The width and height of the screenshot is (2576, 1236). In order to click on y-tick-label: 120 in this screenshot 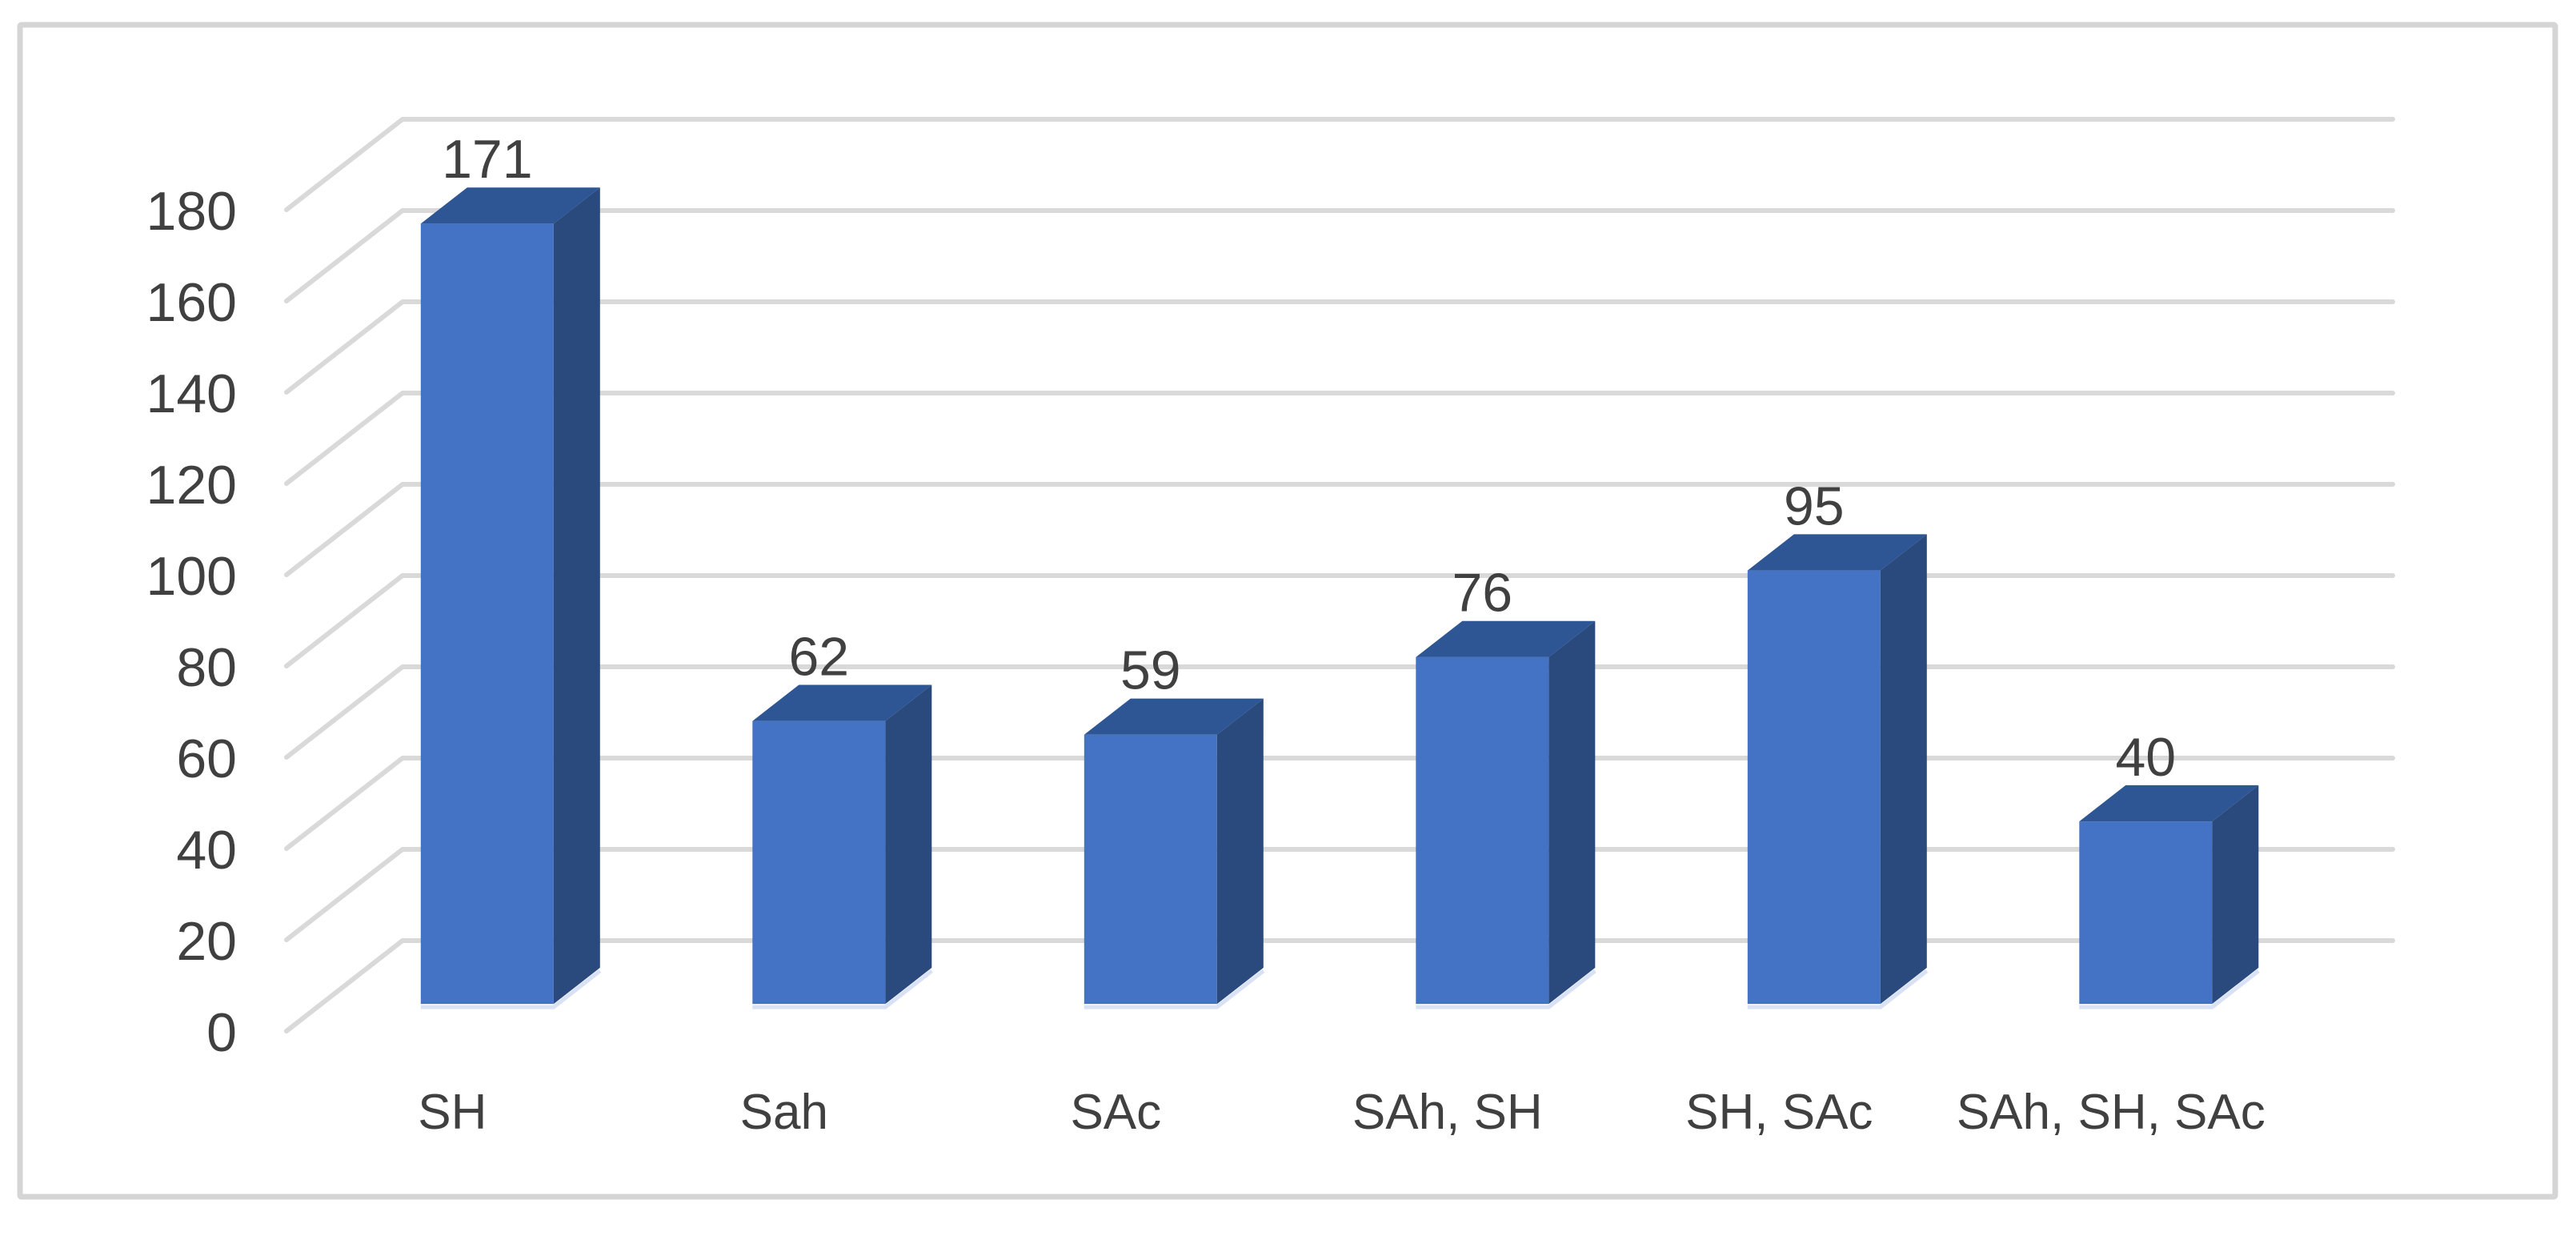, I will do `click(191, 485)`.